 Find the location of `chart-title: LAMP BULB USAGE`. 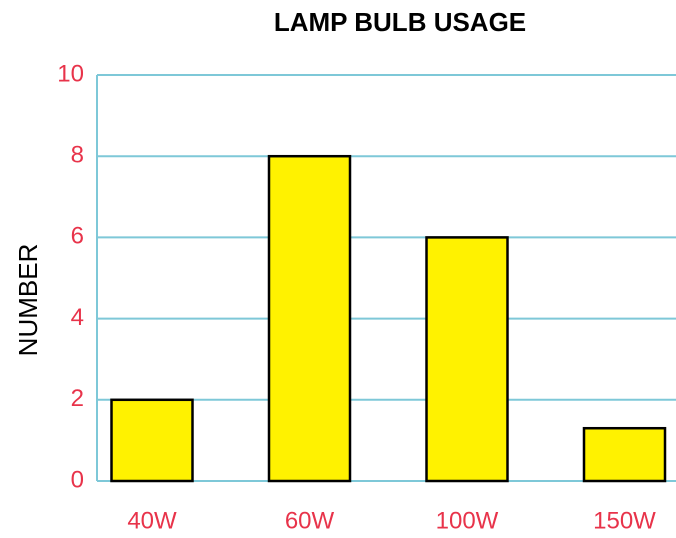

chart-title: LAMP BULB USAGE is located at coordinates (400, 22).